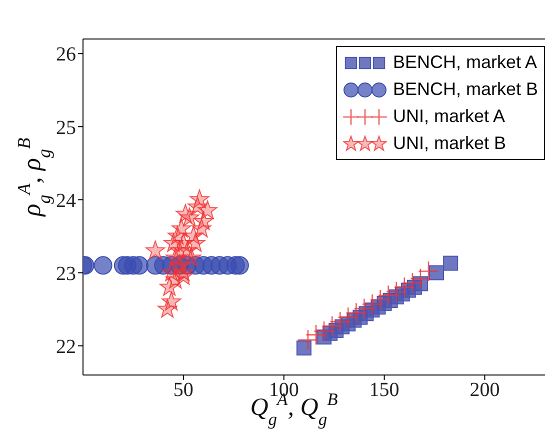 The width and height of the screenshot is (545, 437). Describe the element at coordinates (449, 143) in the screenshot. I see `legend-label: UNI, market B` at that location.